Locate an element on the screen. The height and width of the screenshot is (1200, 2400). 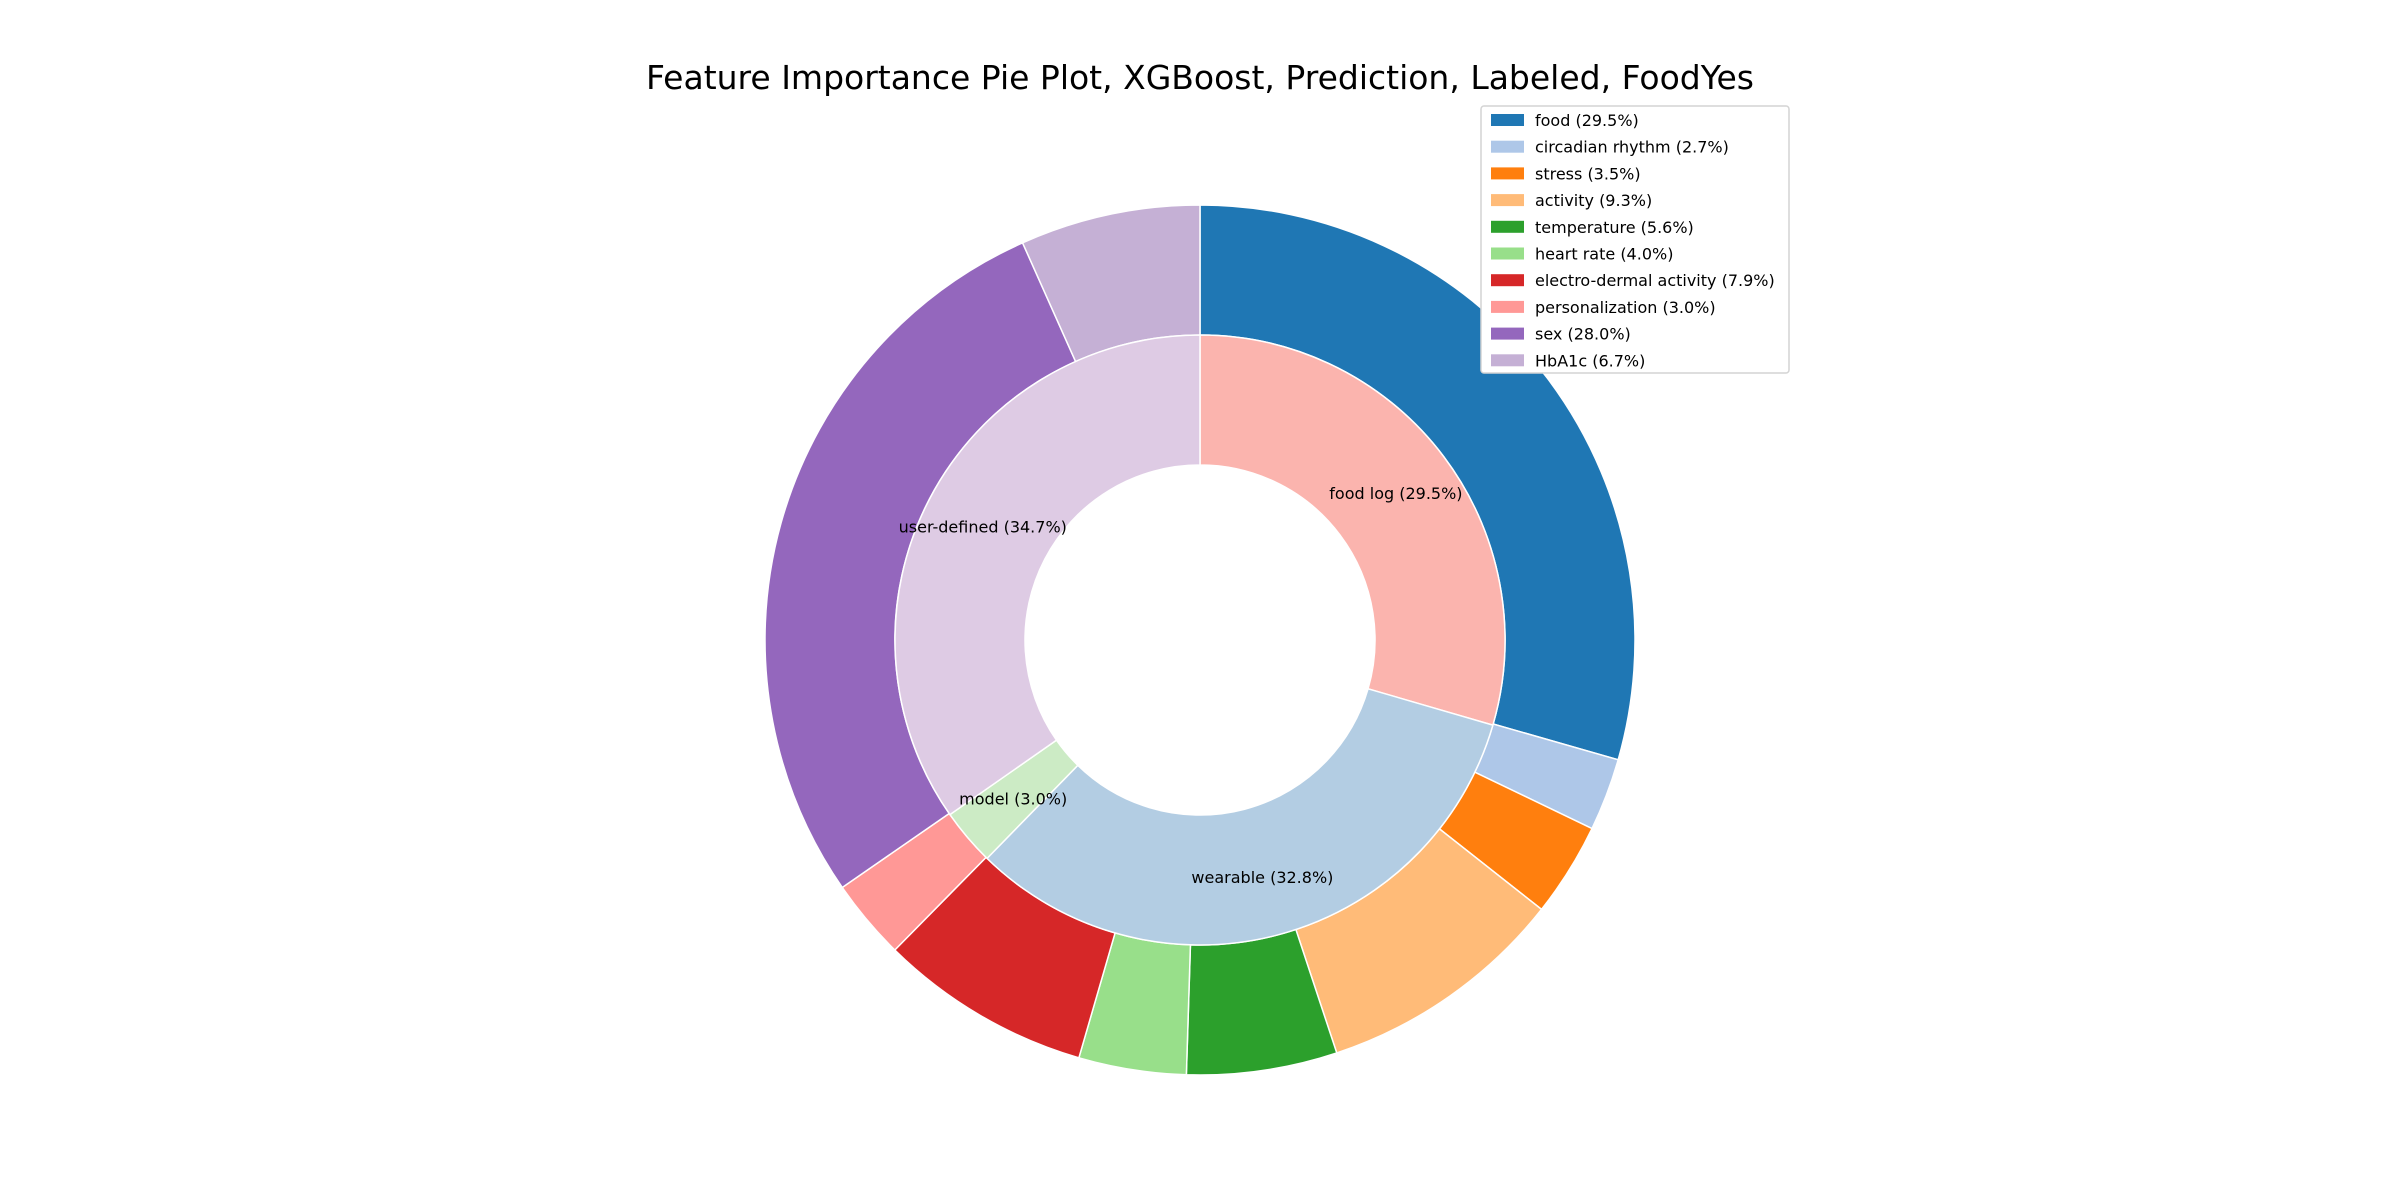
legend-label-stress: stress (3.5%) is located at coordinates (1588, 173).